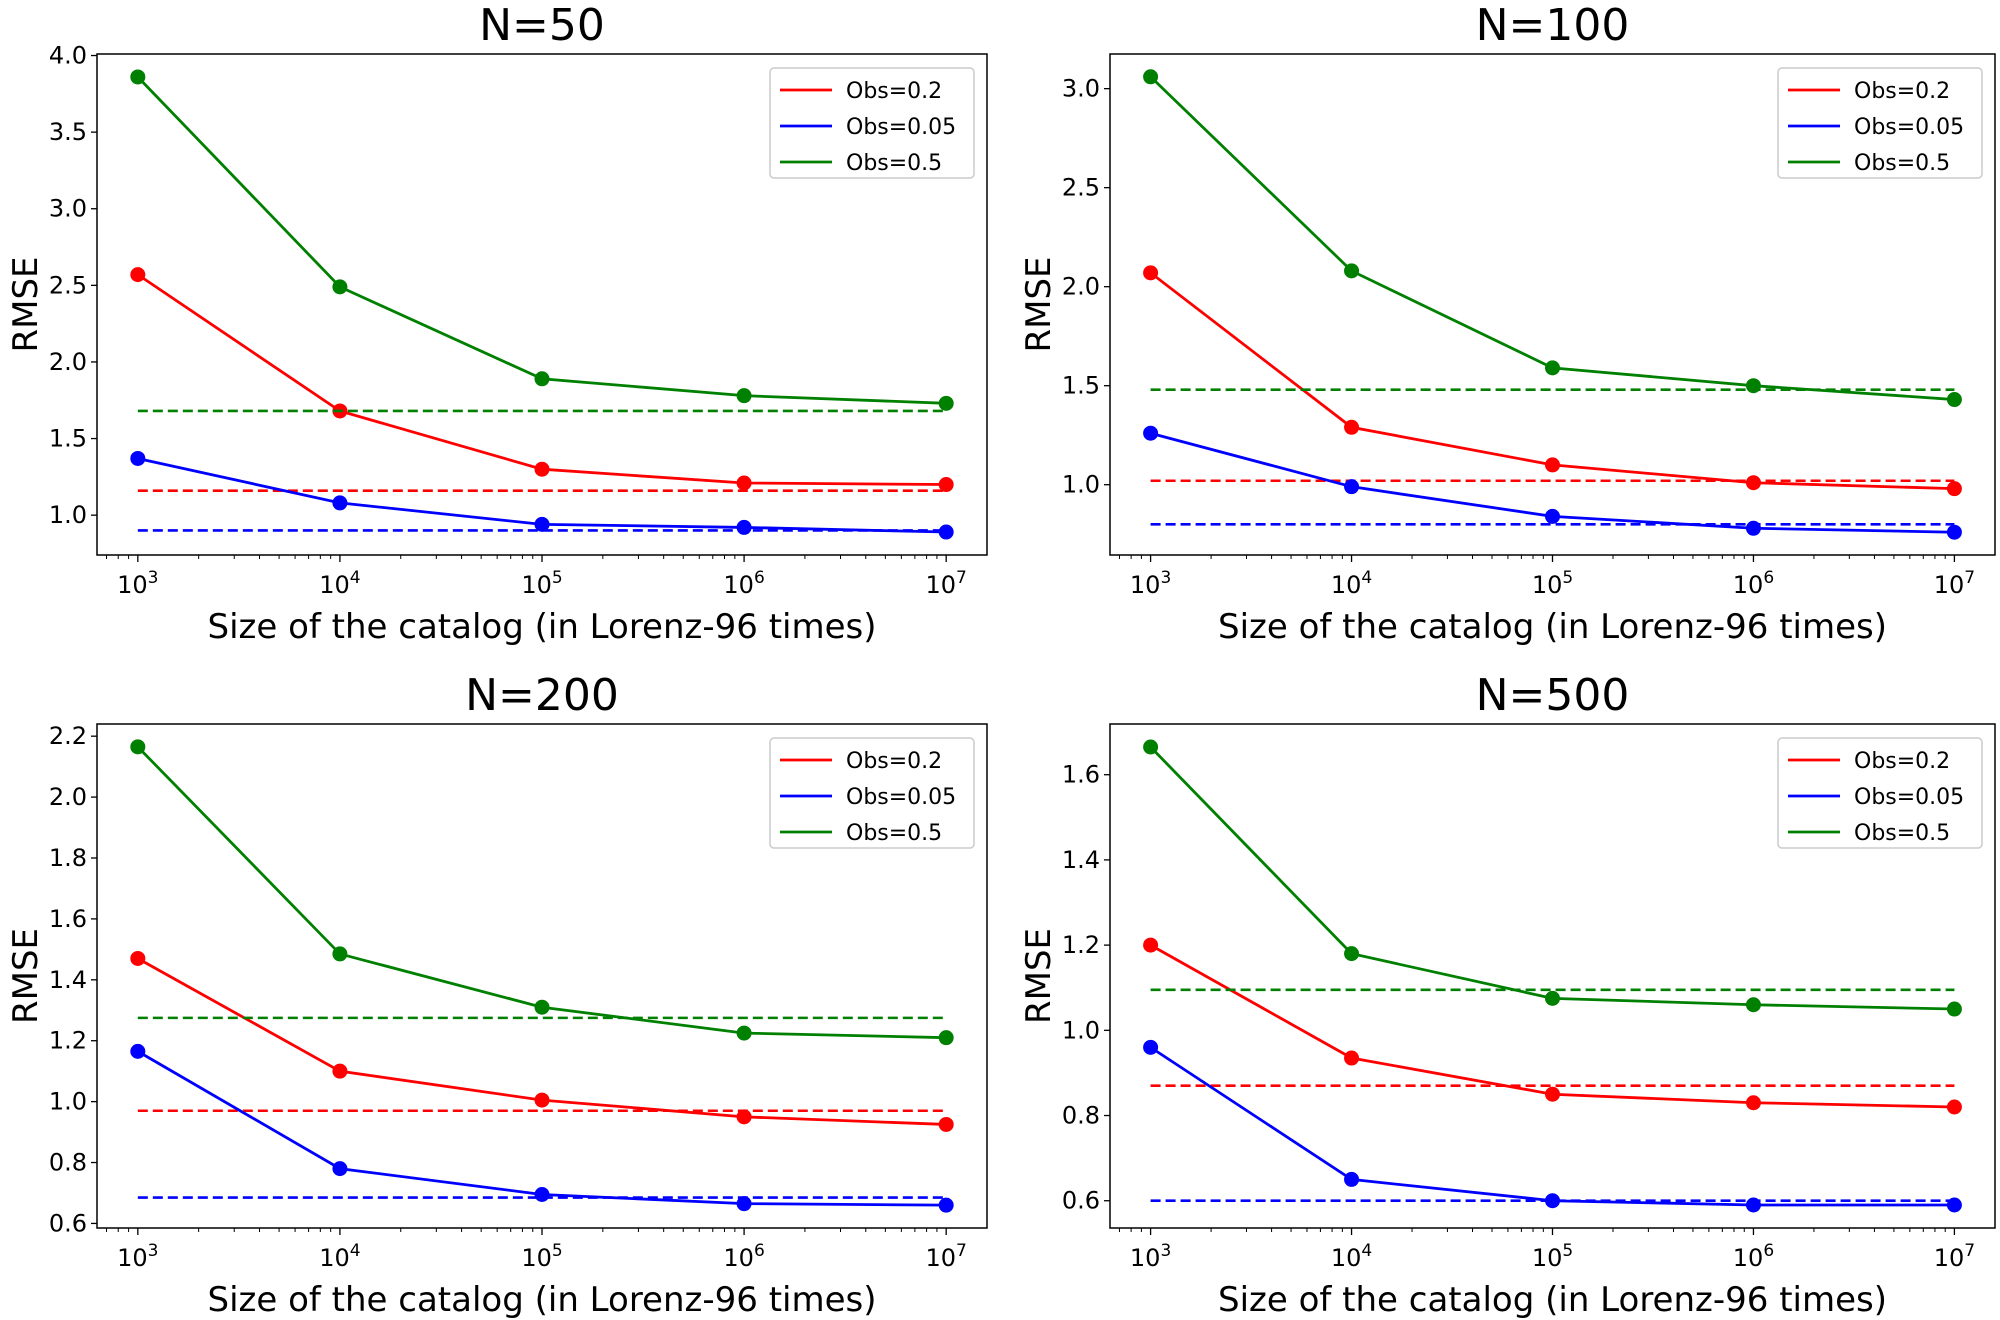 The height and width of the screenshot is (1320, 2000). I want to click on y-tick-label: 1.5, so click(1081, 386).